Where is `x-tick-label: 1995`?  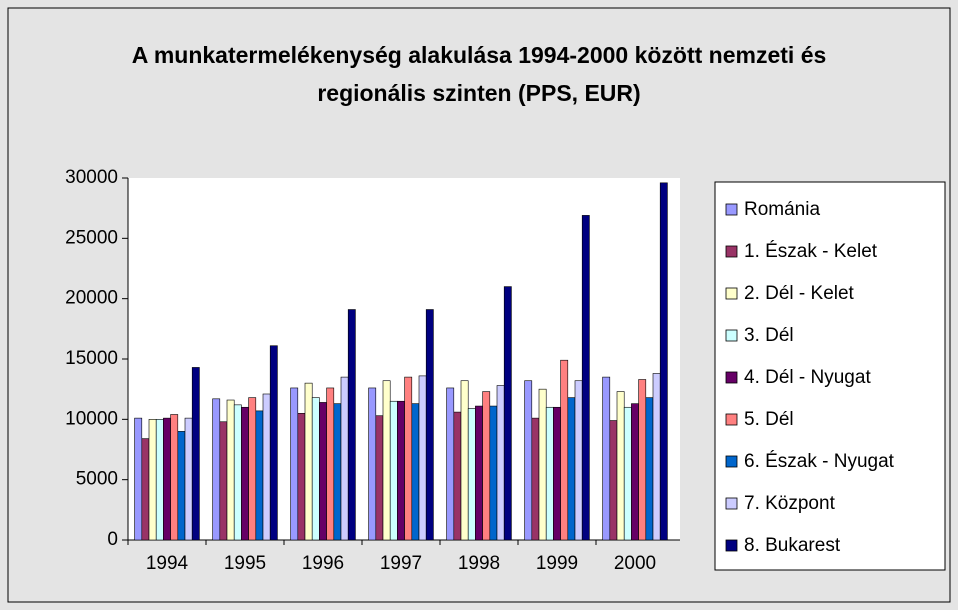
x-tick-label: 1995 is located at coordinates (245, 563).